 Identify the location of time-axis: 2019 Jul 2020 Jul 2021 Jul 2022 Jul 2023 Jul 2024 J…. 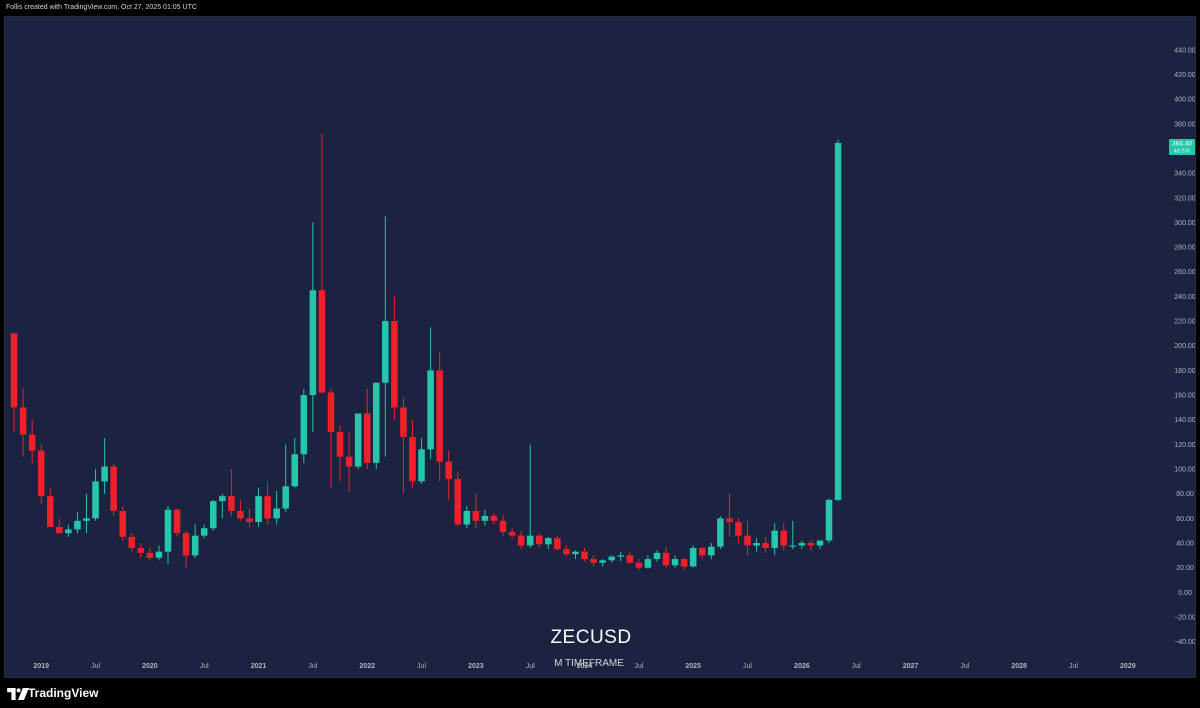
(584, 666).